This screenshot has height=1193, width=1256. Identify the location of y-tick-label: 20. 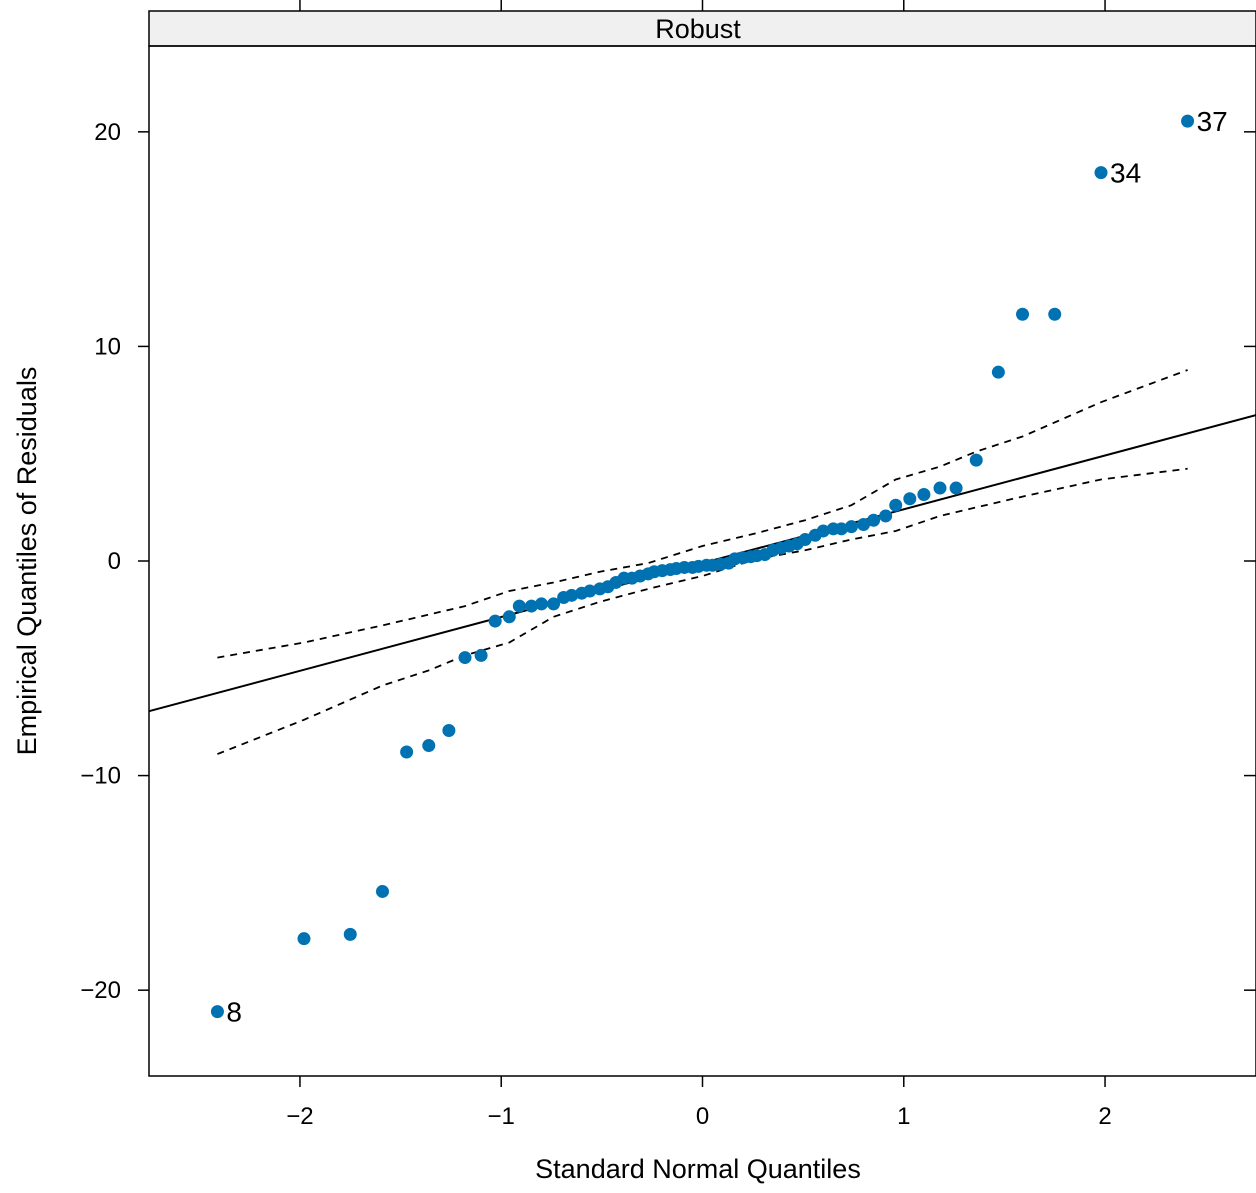
(107, 132).